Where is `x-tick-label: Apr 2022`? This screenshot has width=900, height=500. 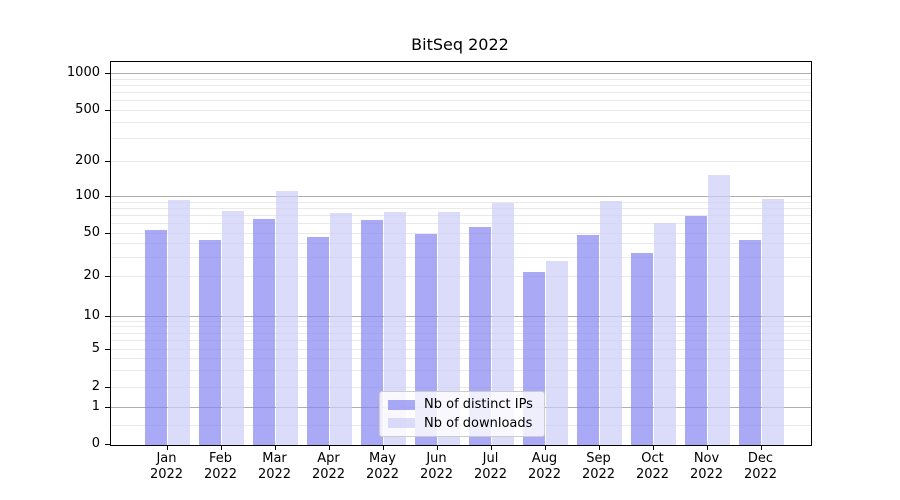
x-tick-label: Apr 2022 is located at coordinates (328, 466).